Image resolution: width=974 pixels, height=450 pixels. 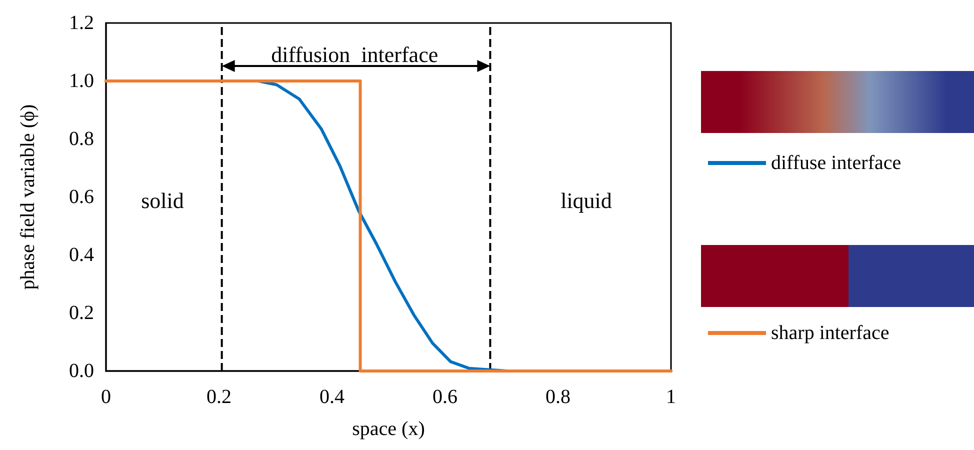 What do you see at coordinates (81, 197) in the screenshot?
I see `y-tick-label: 0.6` at bounding box center [81, 197].